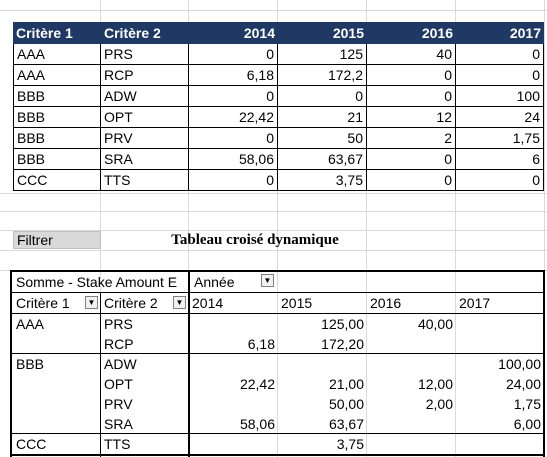 This screenshot has width=547, height=457. What do you see at coordinates (267, 280) in the screenshot?
I see `column-filter-dropdown-icon: ▼` at bounding box center [267, 280].